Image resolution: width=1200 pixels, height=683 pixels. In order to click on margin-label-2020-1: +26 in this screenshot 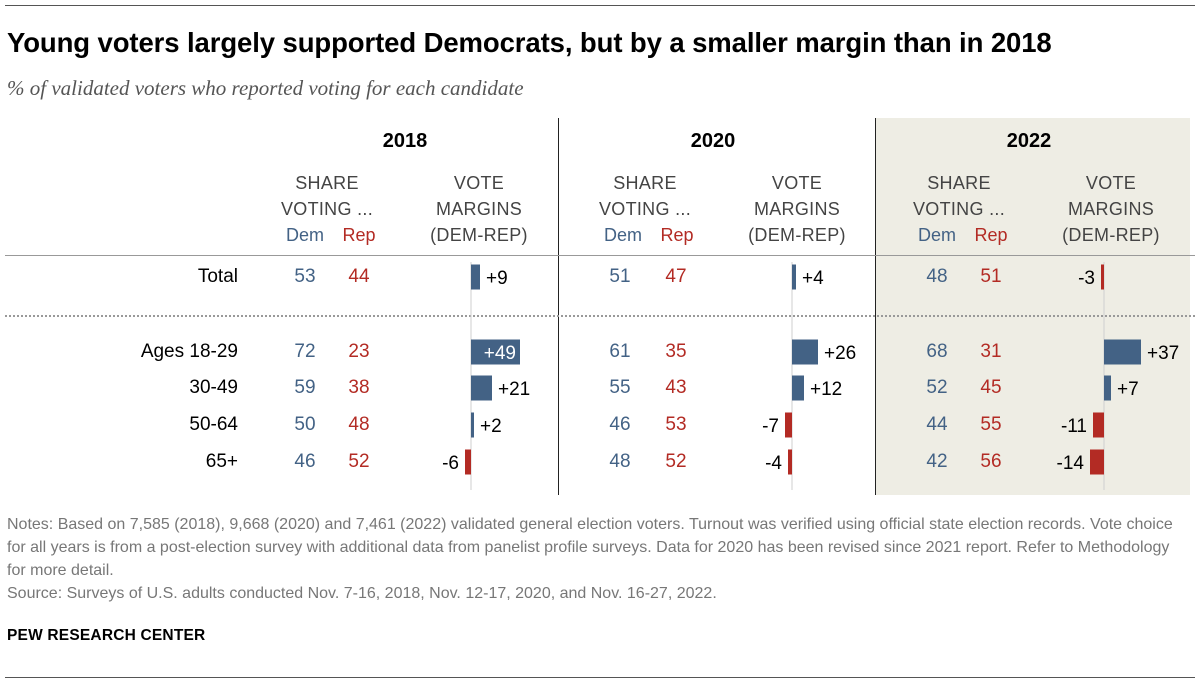, I will do `click(840, 353)`.